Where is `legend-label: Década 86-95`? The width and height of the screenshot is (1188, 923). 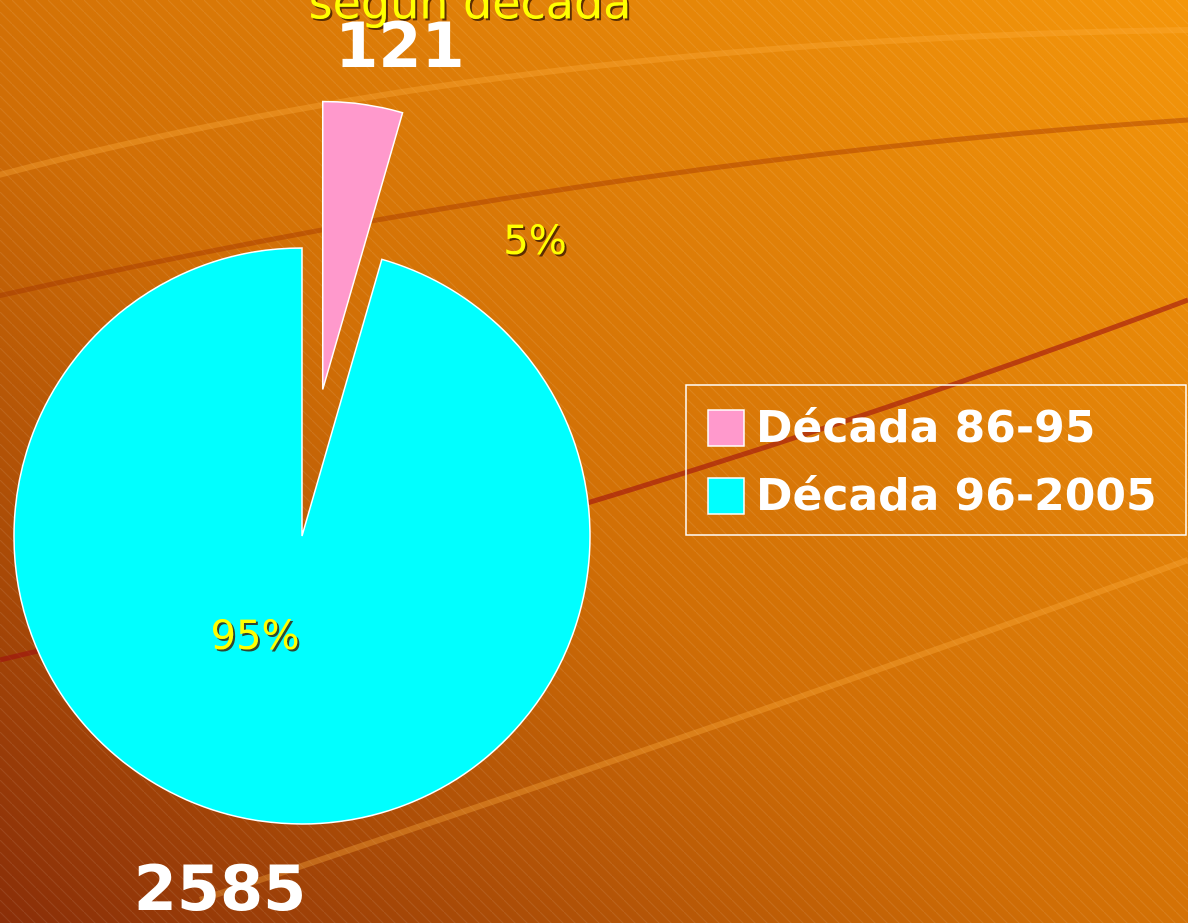
legend-label: Década 86-95 is located at coordinates (925, 427).